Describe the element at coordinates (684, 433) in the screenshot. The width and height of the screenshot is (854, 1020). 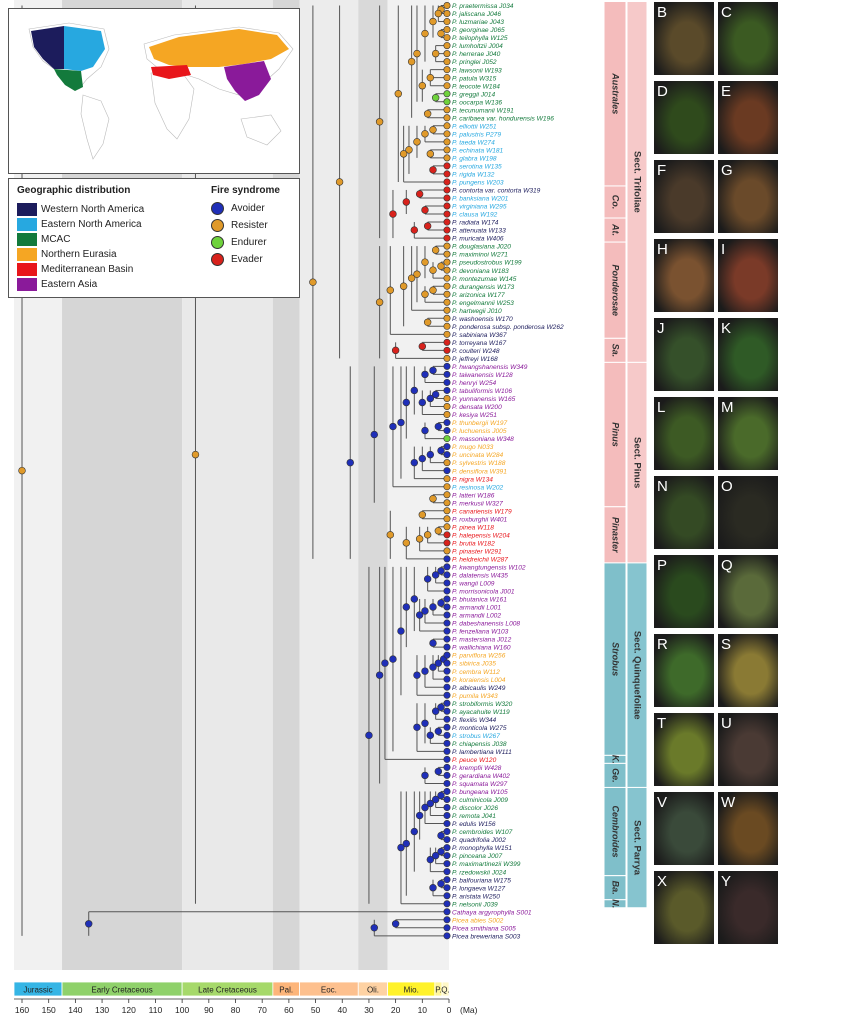
I see `cone-photo: L` at that location.